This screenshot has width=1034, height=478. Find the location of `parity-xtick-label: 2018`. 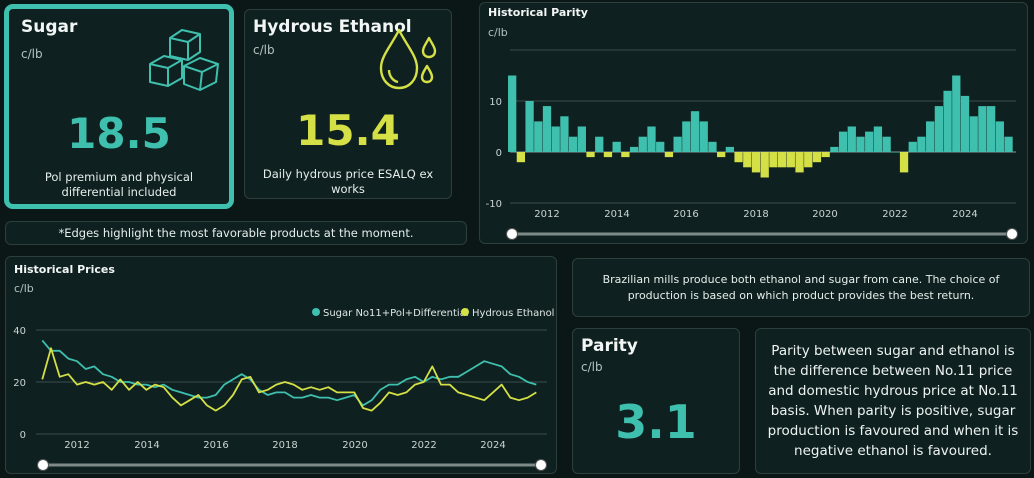

parity-xtick-label: 2018 is located at coordinates (755, 214).